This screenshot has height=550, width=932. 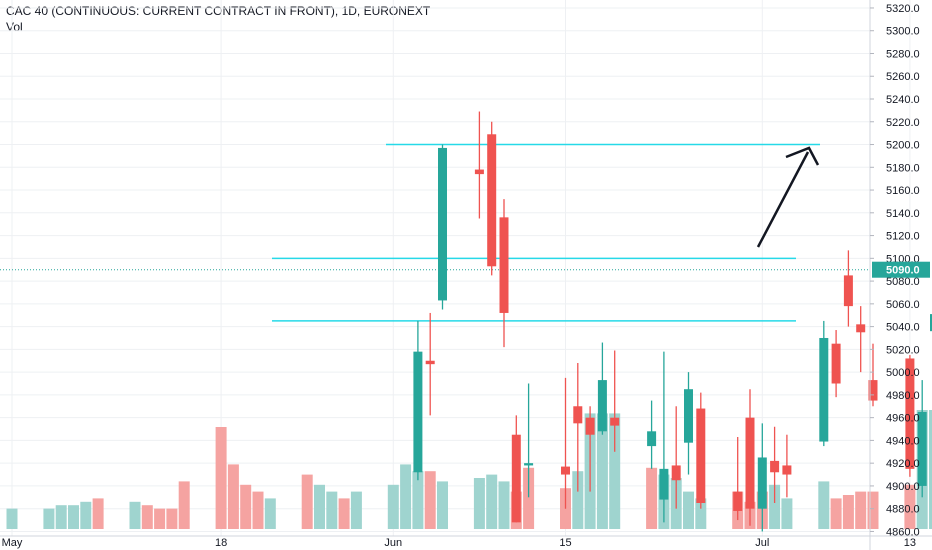 I want to click on price-tag-bg, so click(x=901, y=269).